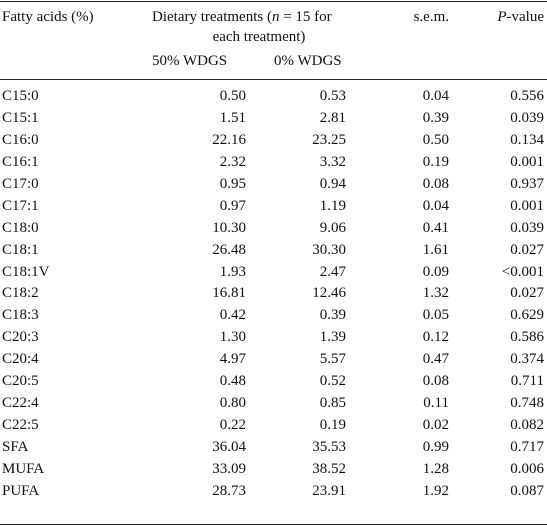  I want to click on value-0-wdgs: 2.47, so click(332, 271).